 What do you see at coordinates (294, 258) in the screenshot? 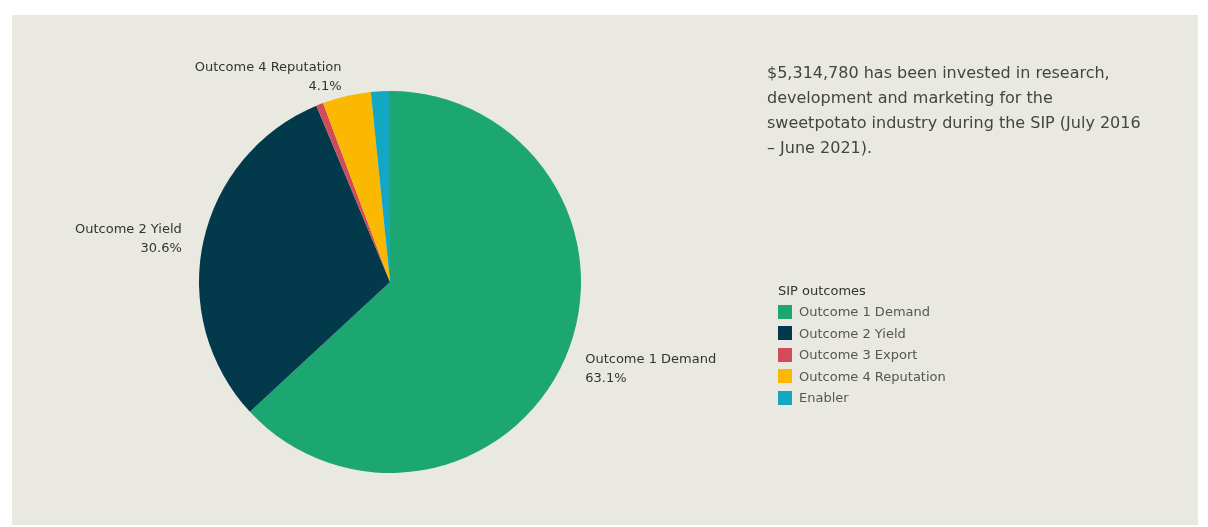
I see `pie-slice` at bounding box center [294, 258].